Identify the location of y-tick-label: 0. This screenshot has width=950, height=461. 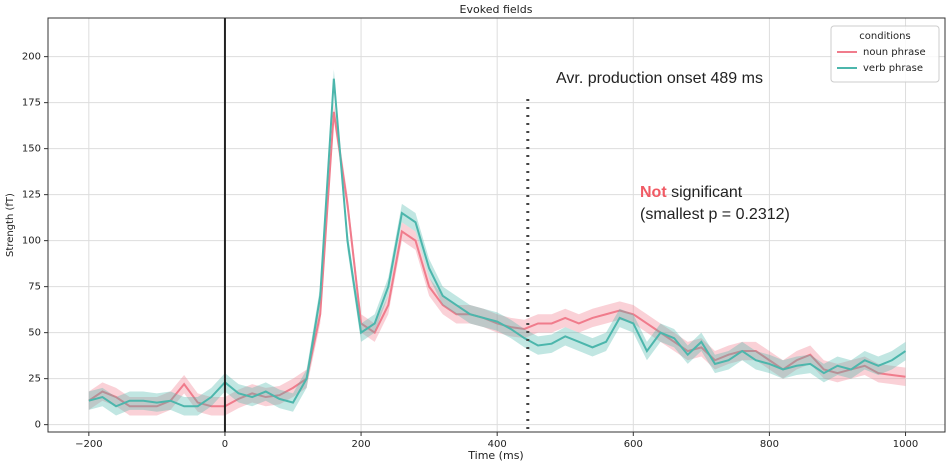
(38, 425).